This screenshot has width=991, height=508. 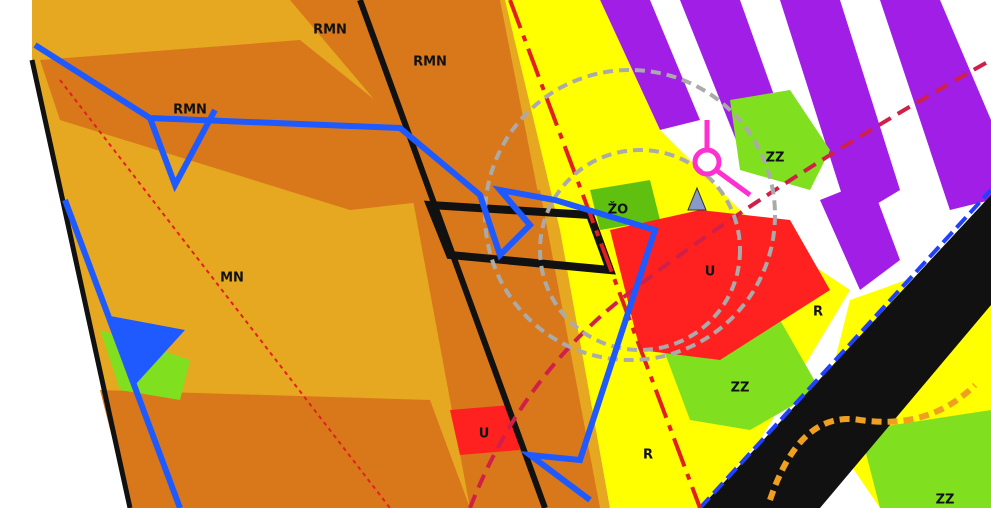 What do you see at coordinates (800, 500) in the screenshot?
I see `zone-label: SZ` at bounding box center [800, 500].